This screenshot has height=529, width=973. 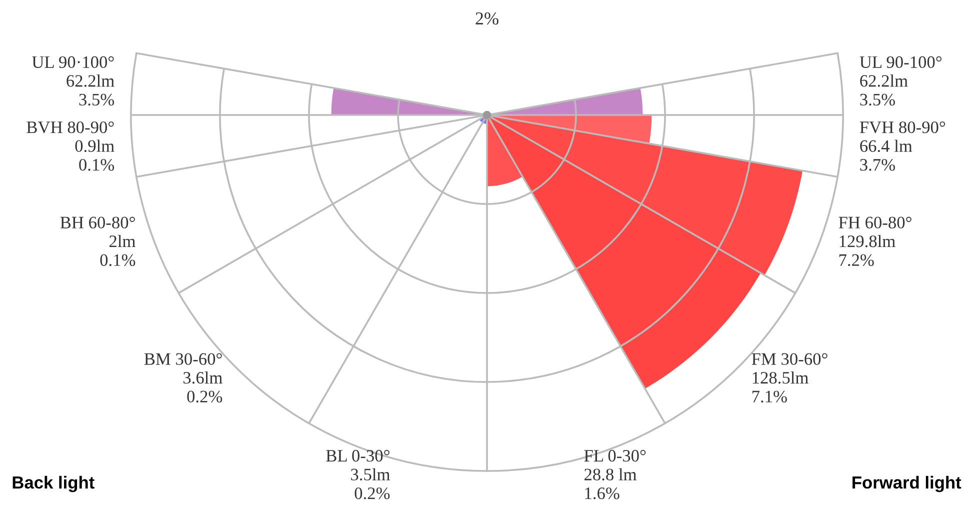 I want to click on text: Back light, so click(x=53, y=484).